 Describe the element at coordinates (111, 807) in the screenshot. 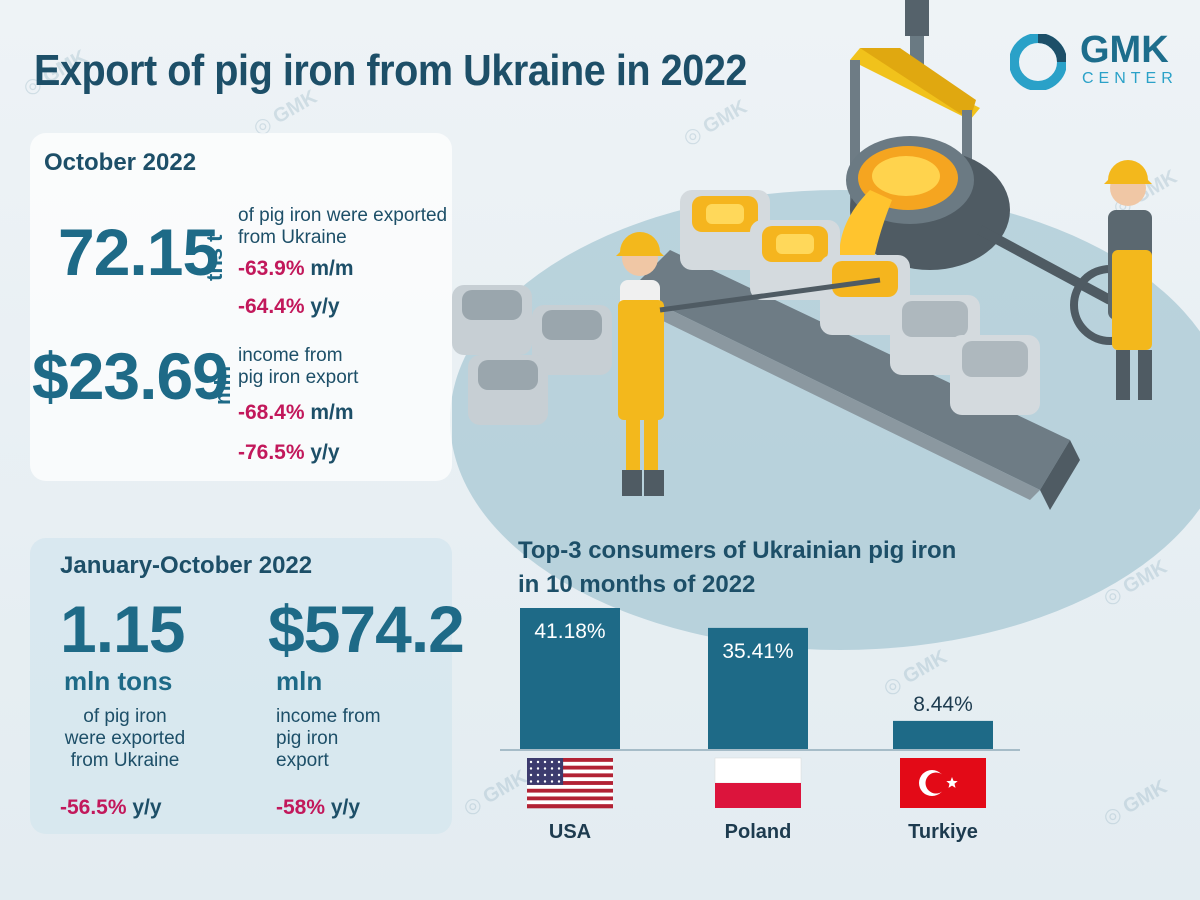

I see `jan-oct-exports-yy: -56.5% y/y` at that location.